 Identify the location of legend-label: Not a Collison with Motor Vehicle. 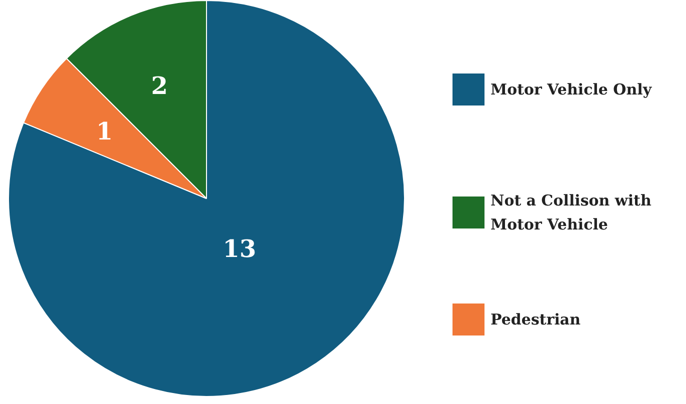
(571, 213).